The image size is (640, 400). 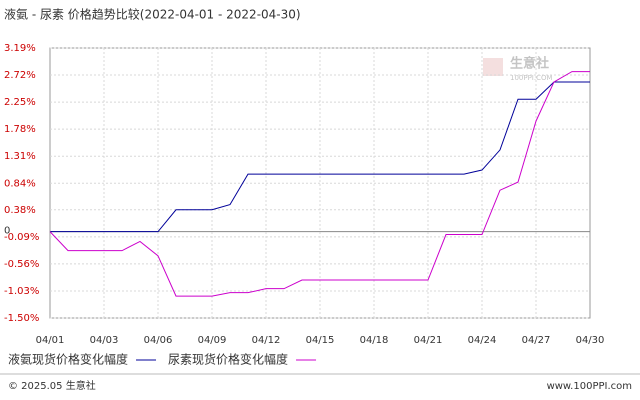 What do you see at coordinates (50, 340) in the screenshot?
I see `x-tick-label: 04/01` at bounding box center [50, 340].